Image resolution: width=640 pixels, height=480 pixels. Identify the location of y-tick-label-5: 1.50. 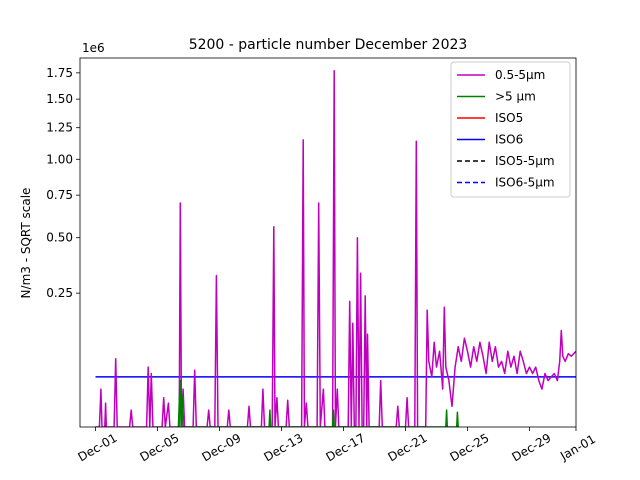
(59, 99).